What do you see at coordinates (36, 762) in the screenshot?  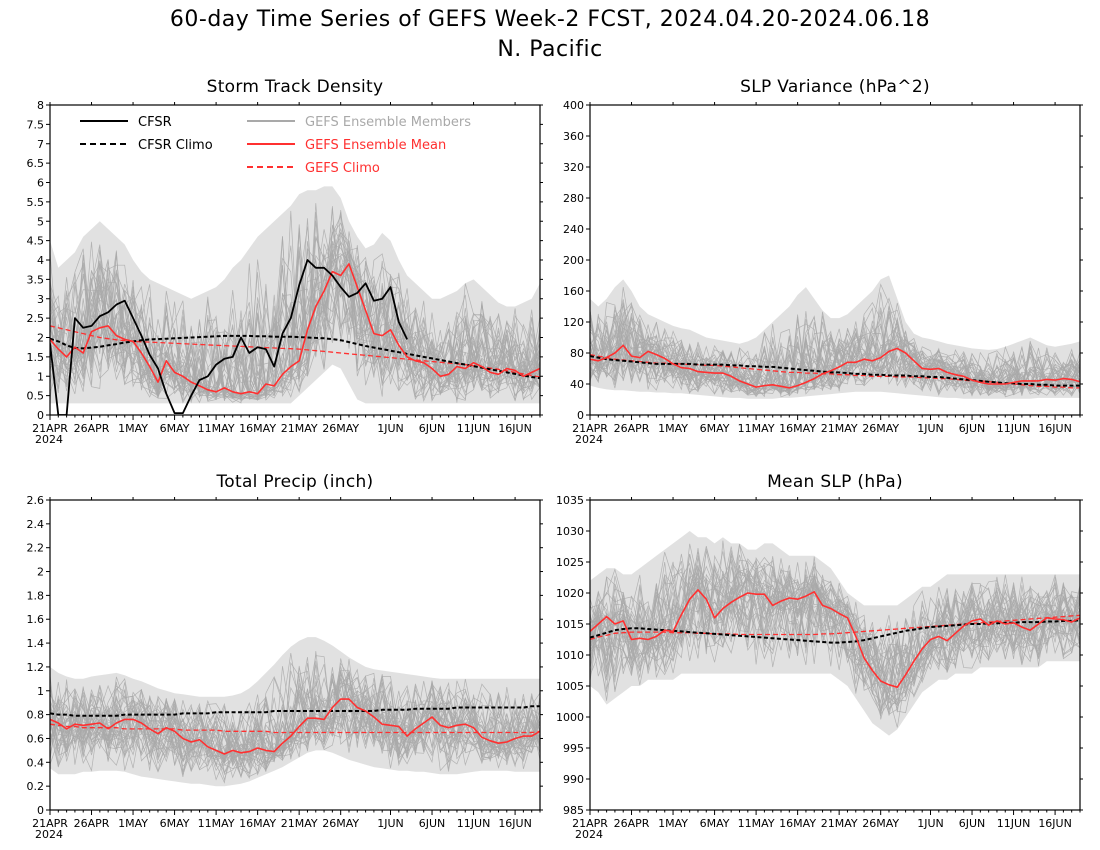 I see `y-tick-label: 0.4` at bounding box center [36, 762].